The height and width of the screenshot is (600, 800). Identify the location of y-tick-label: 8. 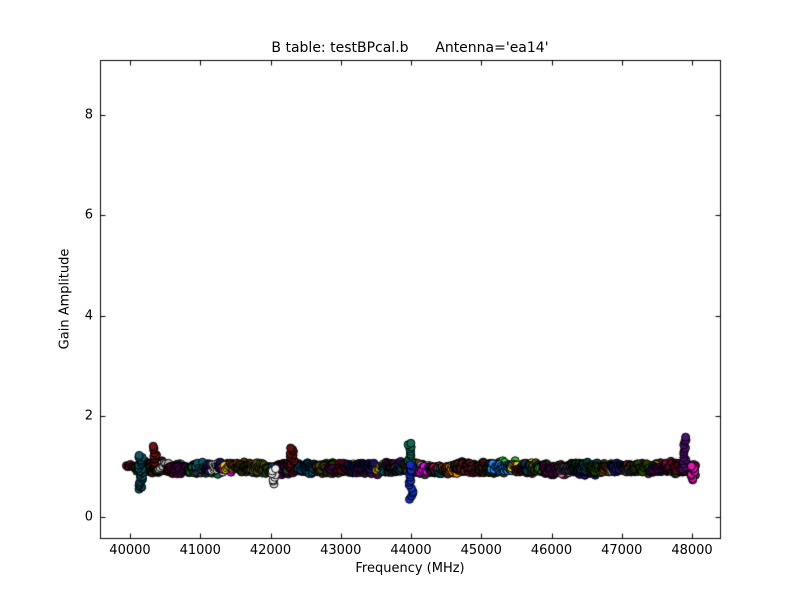
(88, 115).